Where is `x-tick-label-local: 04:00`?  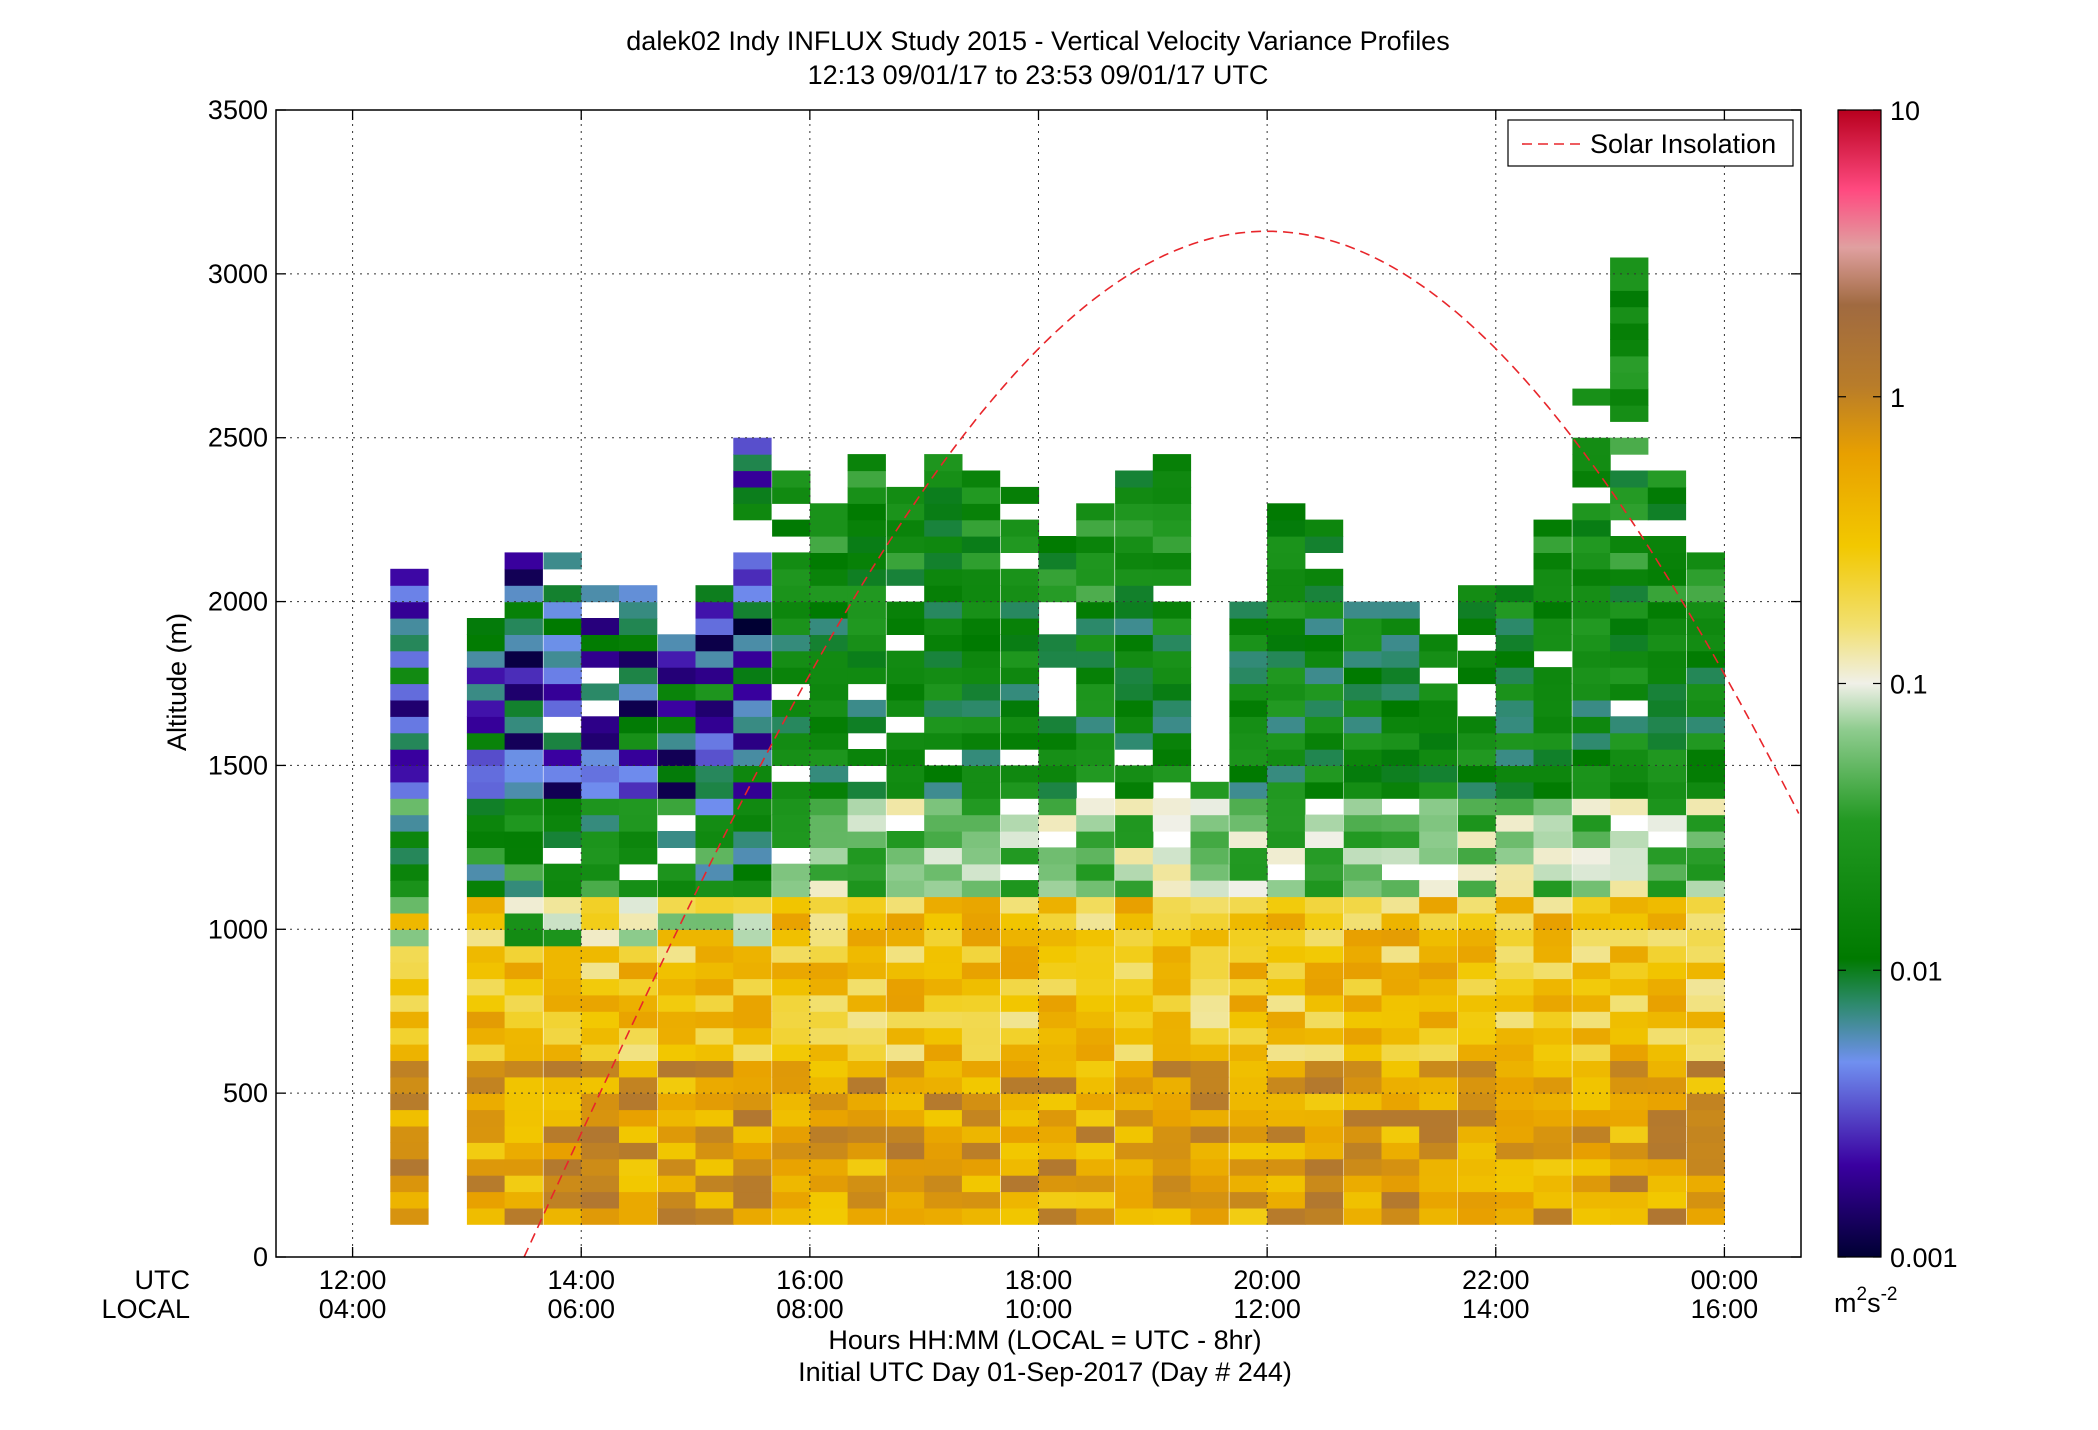
x-tick-label-local: 04:00 is located at coordinates (353, 1309).